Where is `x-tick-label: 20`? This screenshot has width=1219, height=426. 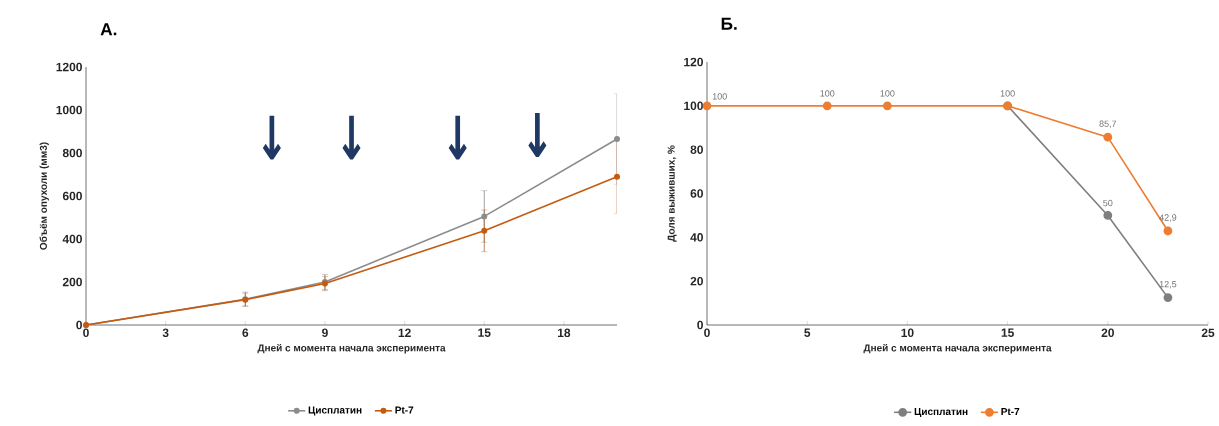
x-tick-label: 20 is located at coordinates (1107, 333).